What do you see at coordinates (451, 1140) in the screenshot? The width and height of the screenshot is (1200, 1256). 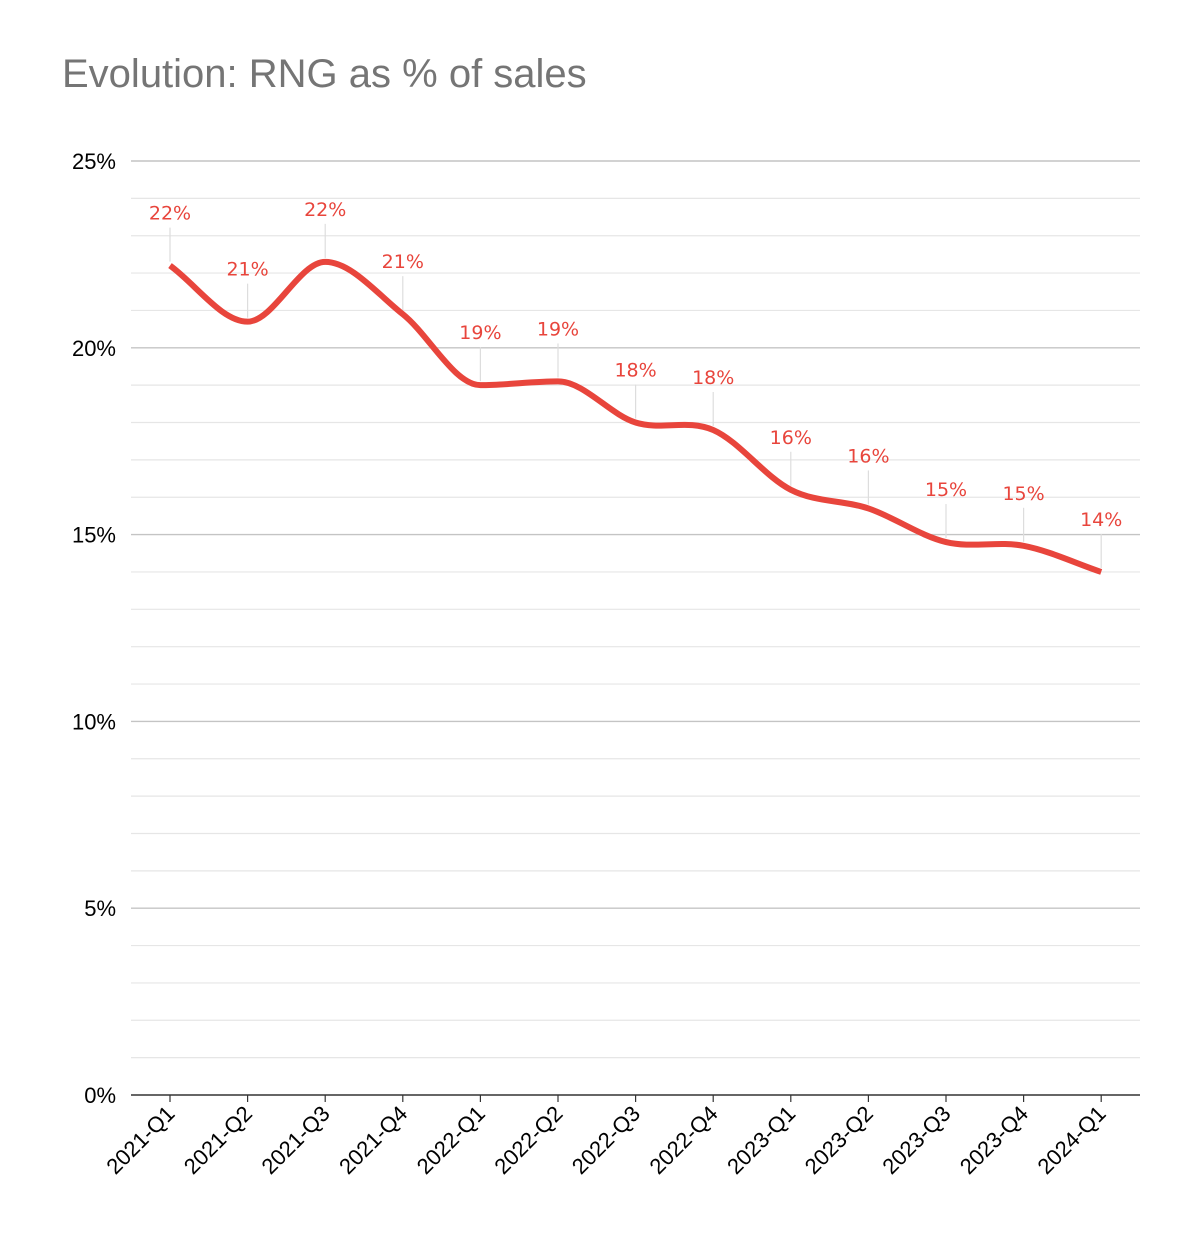 I see `x-tick-label: 2022-Q1` at bounding box center [451, 1140].